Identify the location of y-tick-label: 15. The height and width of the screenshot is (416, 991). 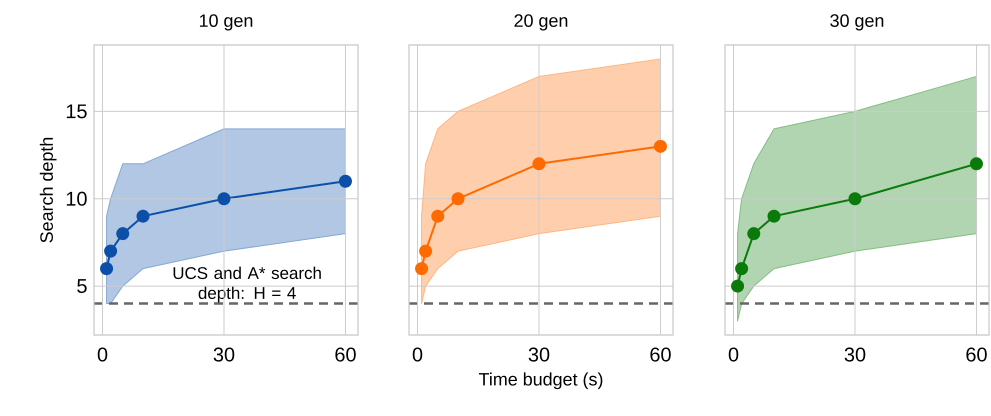
(76, 111).